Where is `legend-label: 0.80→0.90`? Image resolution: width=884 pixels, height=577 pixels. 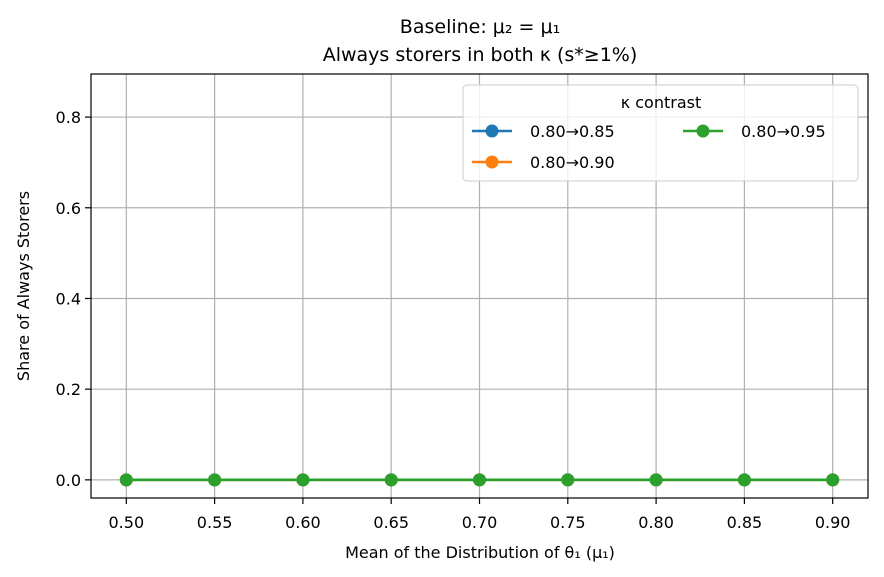 legend-label: 0.80→0.90 is located at coordinates (572, 162).